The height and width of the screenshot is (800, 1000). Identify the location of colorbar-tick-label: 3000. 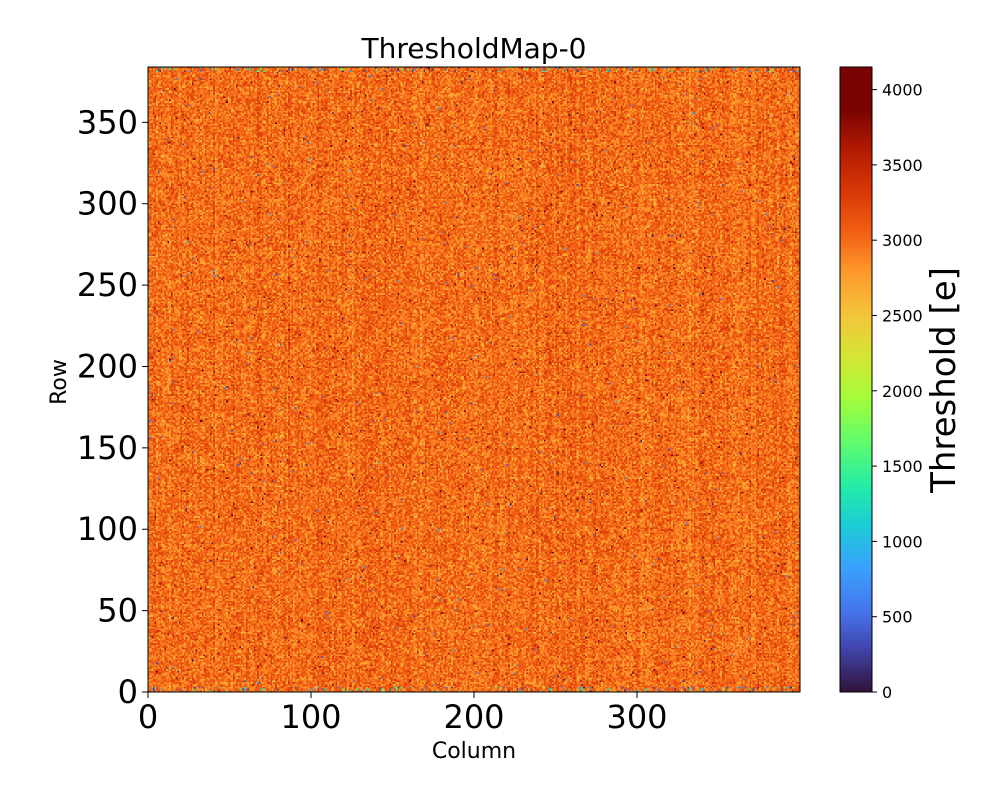
(902, 240).